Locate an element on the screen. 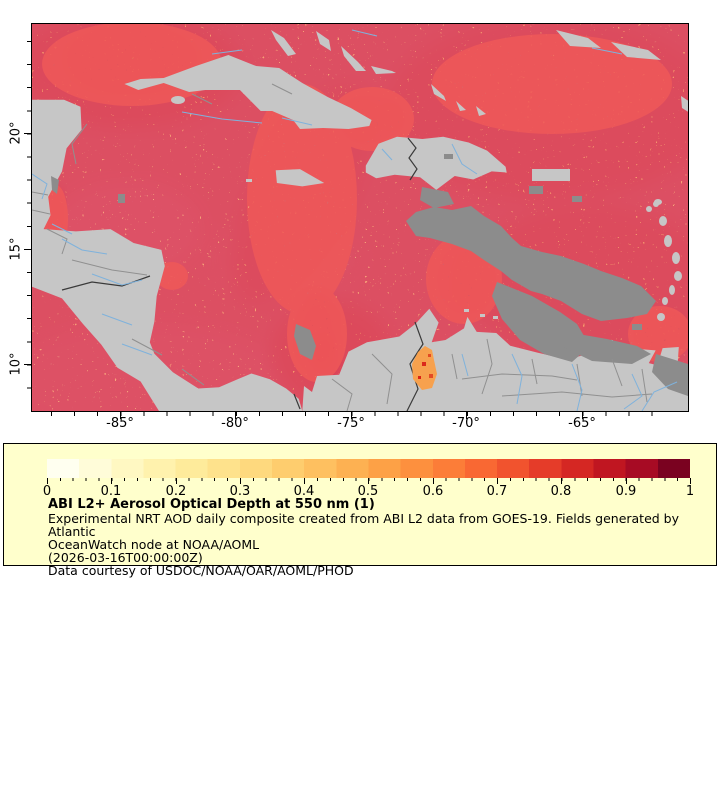 The width and height of the screenshot is (720, 800). y-axis-minor-ticks is located at coordinates (29, 216).